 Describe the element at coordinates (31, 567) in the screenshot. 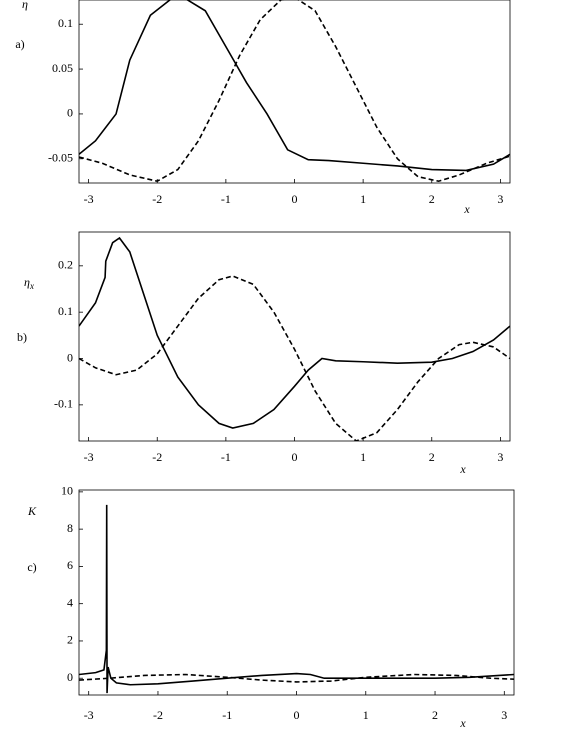

I see `panel-label: c)` at that location.